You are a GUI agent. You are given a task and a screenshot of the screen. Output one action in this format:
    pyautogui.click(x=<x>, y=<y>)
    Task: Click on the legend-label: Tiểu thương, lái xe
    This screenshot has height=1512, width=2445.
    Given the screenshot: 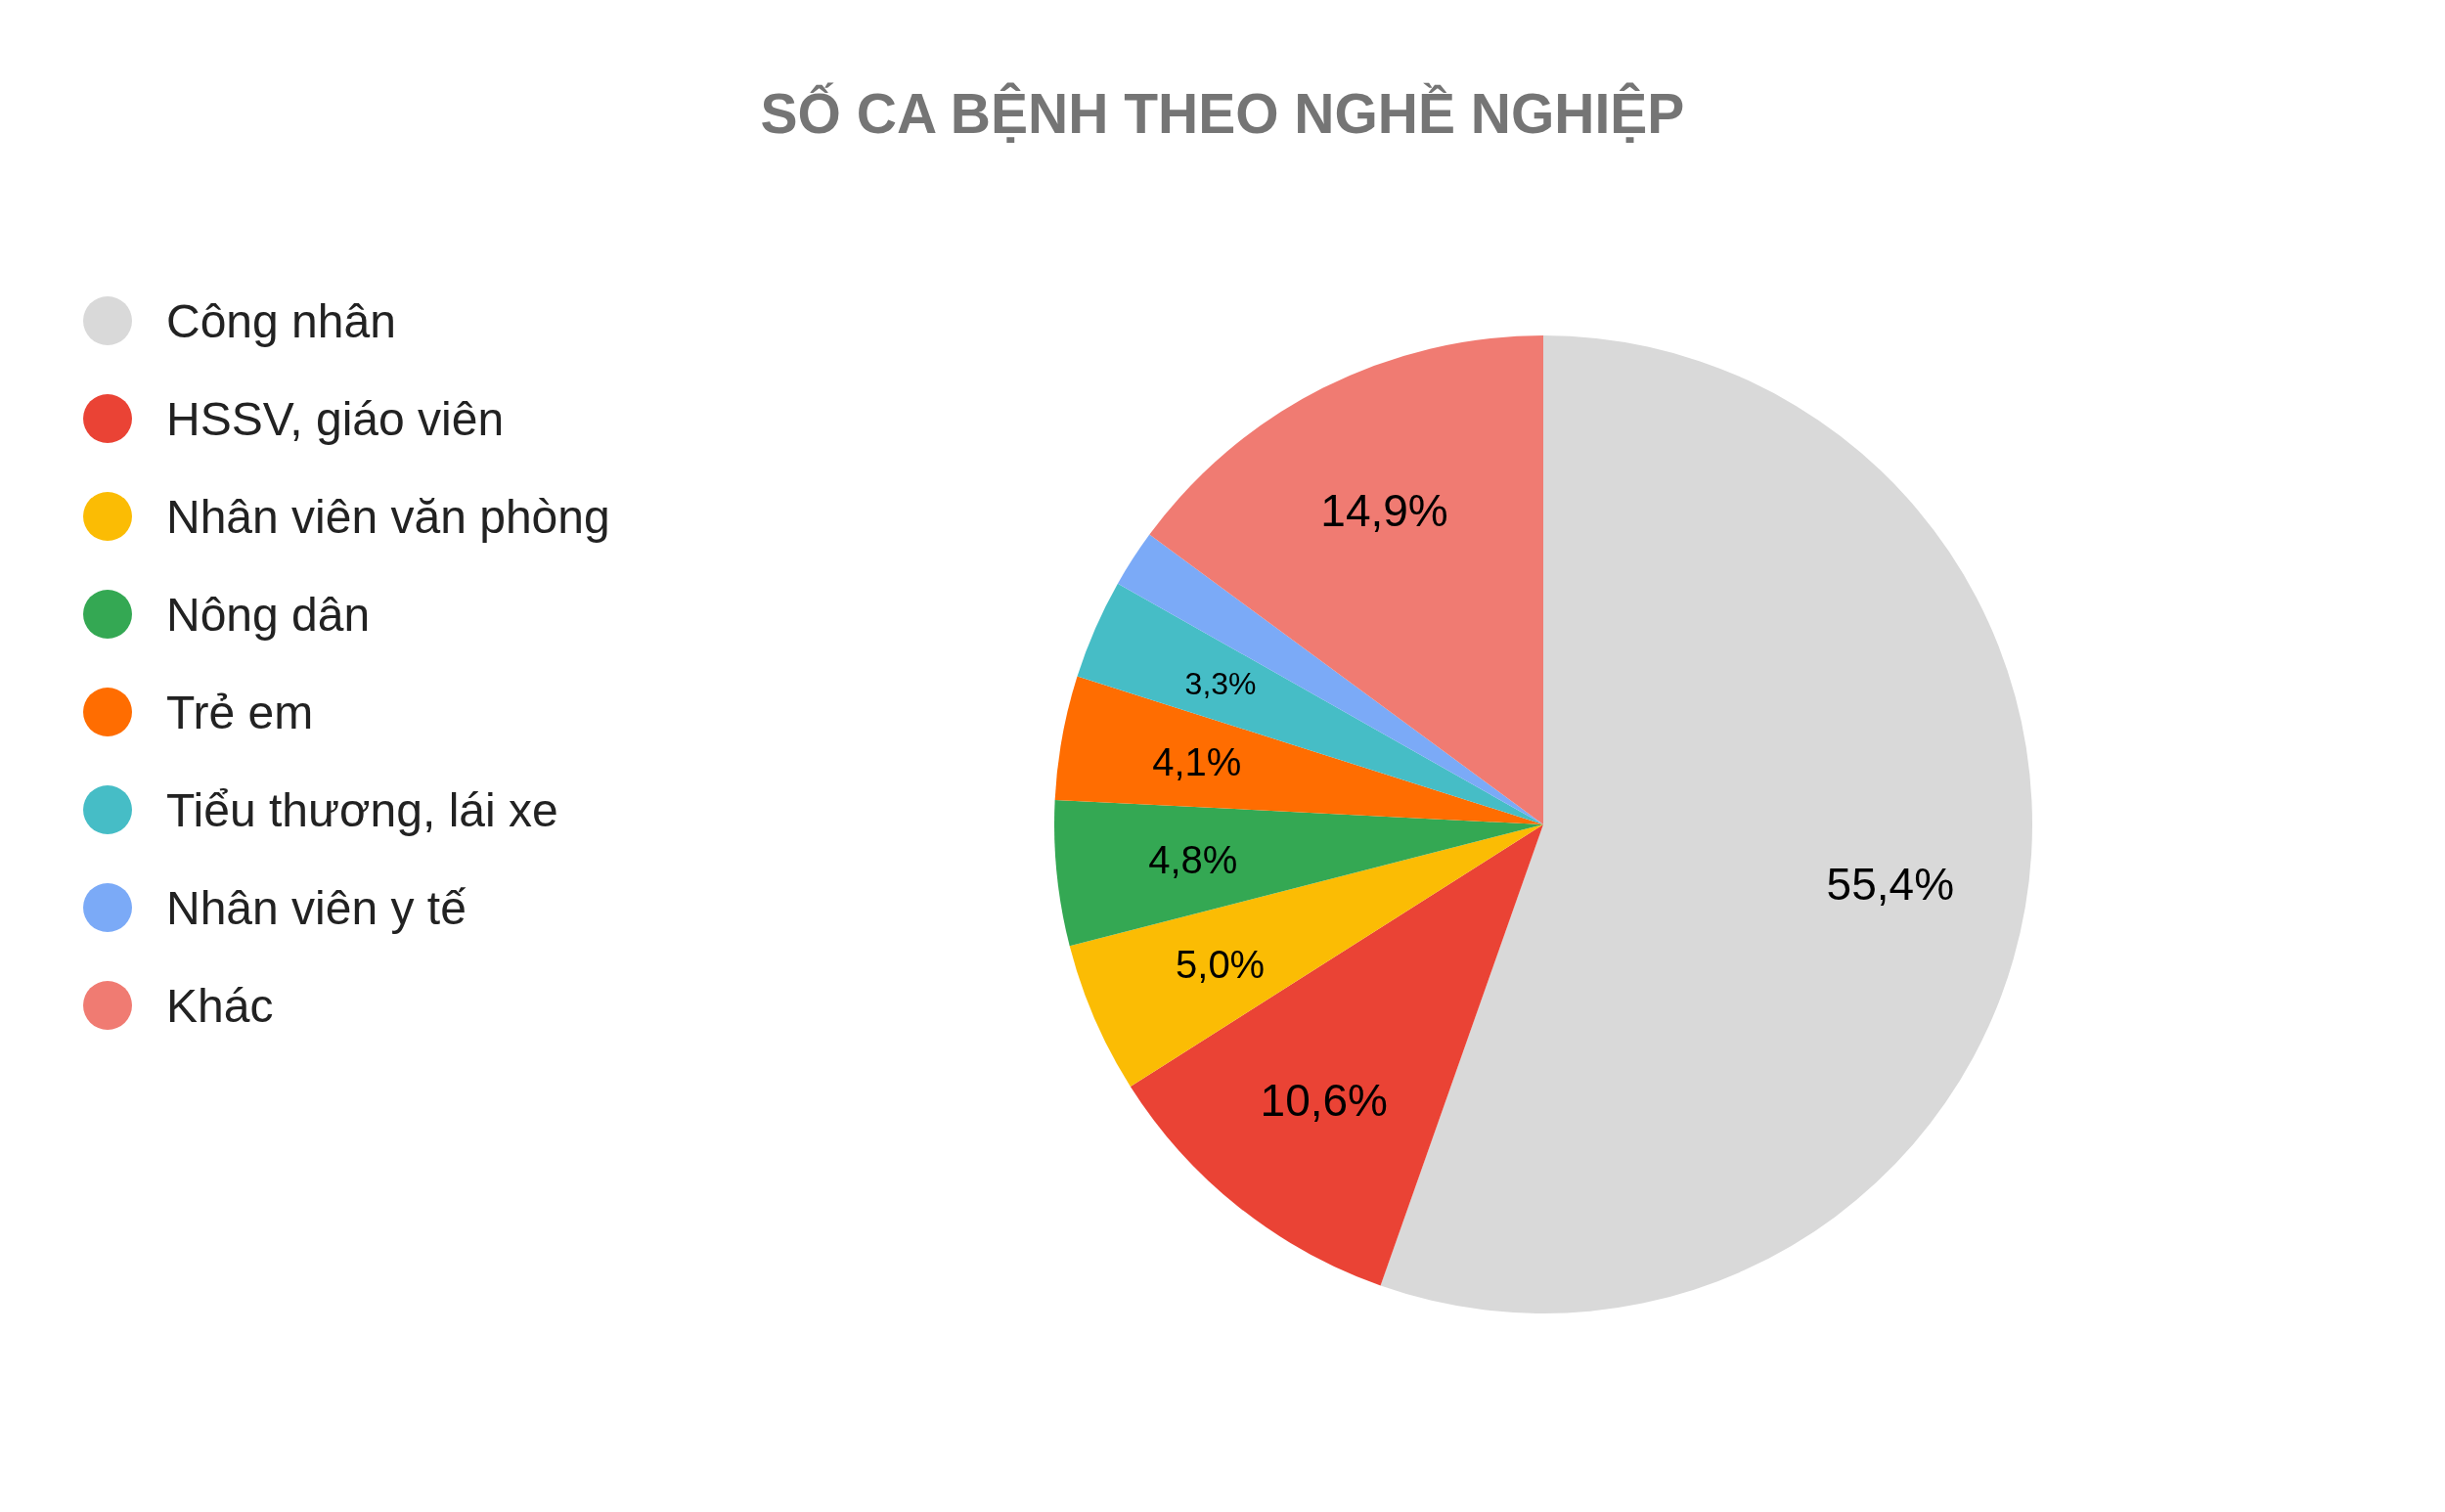 What is the action you would take?
    pyautogui.click(x=362, y=809)
    